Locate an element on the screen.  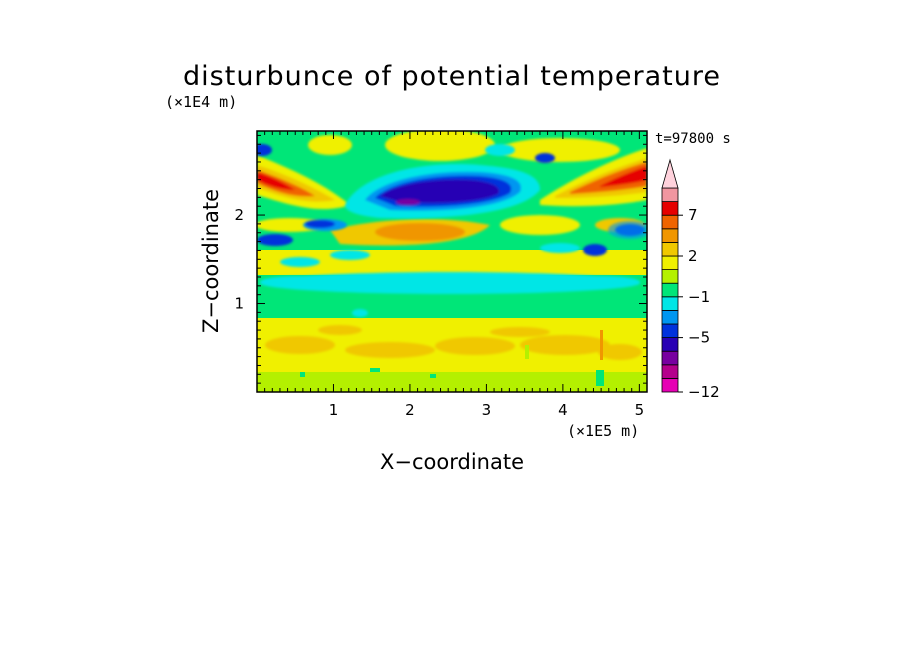
x-tick-label: 3 is located at coordinates (487, 410).